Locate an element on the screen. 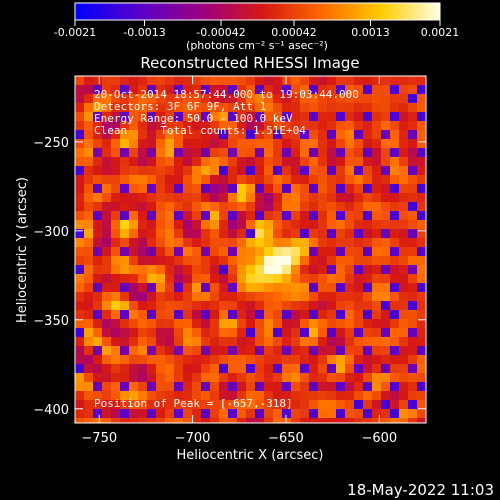  annotation-clean-counts: Clean Total counts: 1.51E+04 is located at coordinates (200, 130).